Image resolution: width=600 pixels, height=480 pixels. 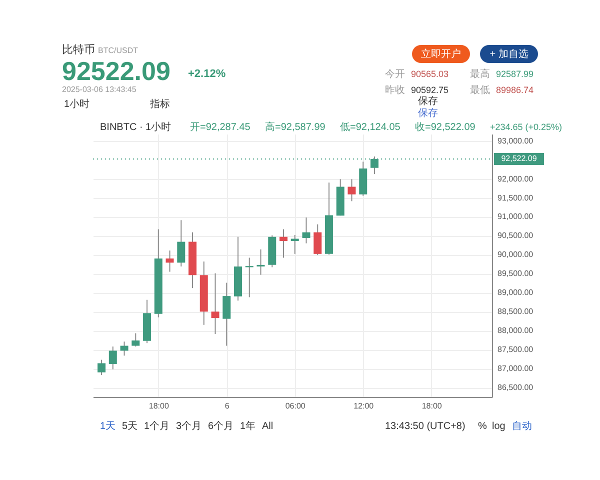 What do you see at coordinates (516, 349) in the screenshot?
I see `y-tick-label: 87,500.00` at bounding box center [516, 349].